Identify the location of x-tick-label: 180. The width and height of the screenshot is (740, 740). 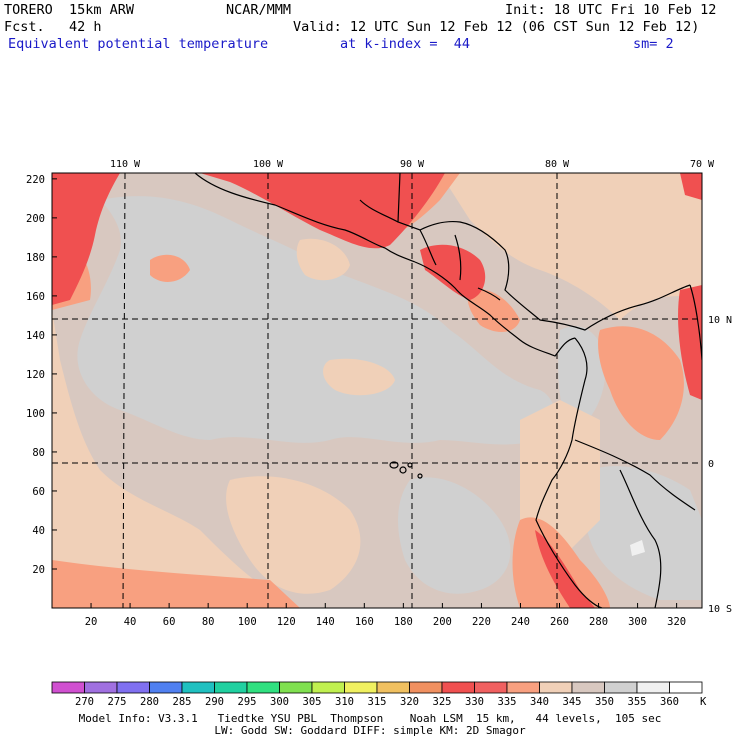
(403, 622).